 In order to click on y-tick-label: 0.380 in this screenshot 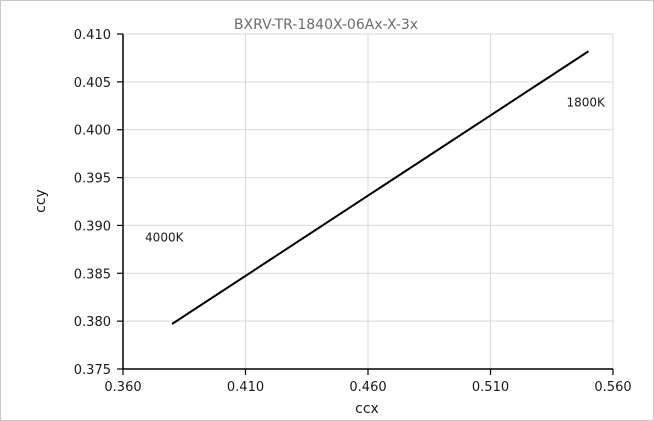, I will do `click(92, 322)`.